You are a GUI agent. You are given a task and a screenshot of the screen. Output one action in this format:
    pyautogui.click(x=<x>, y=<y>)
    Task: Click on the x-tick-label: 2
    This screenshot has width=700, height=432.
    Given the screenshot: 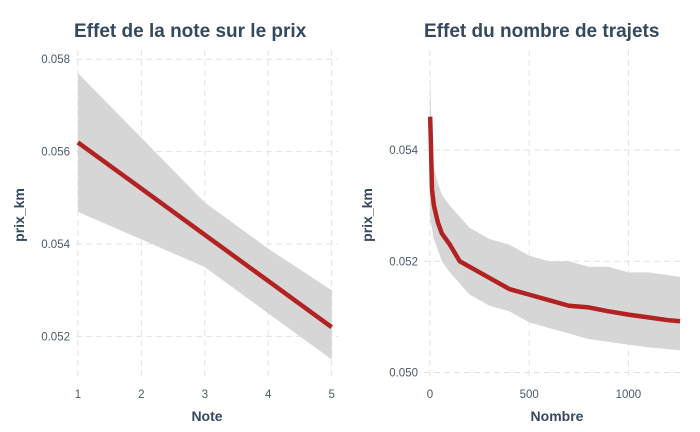 What is the action you would take?
    pyautogui.click(x=141, y=395)
    